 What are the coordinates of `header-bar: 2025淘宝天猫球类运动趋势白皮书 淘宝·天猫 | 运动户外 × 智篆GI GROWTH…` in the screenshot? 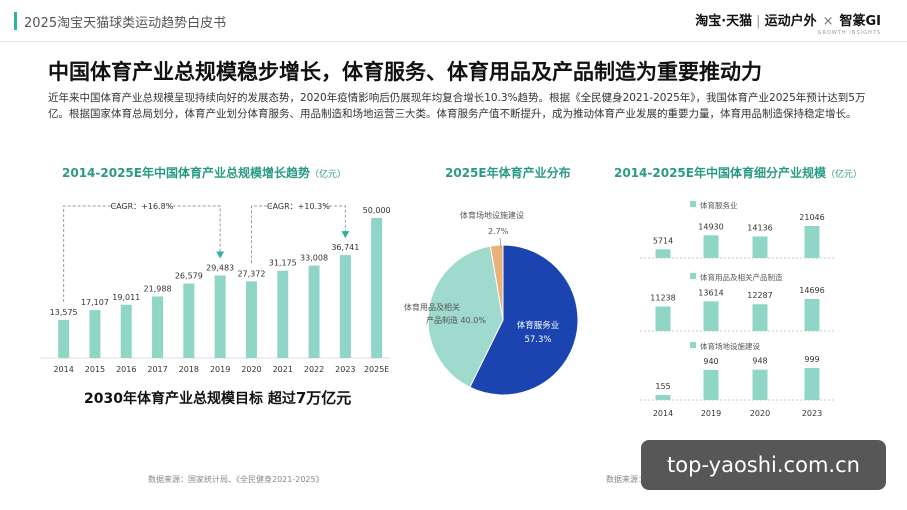 It's located at (453, 21).